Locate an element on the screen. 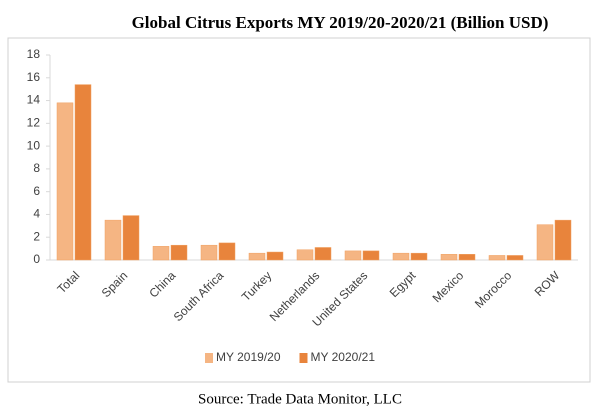  x-tick-label: China is located at coordinates (162, 284).